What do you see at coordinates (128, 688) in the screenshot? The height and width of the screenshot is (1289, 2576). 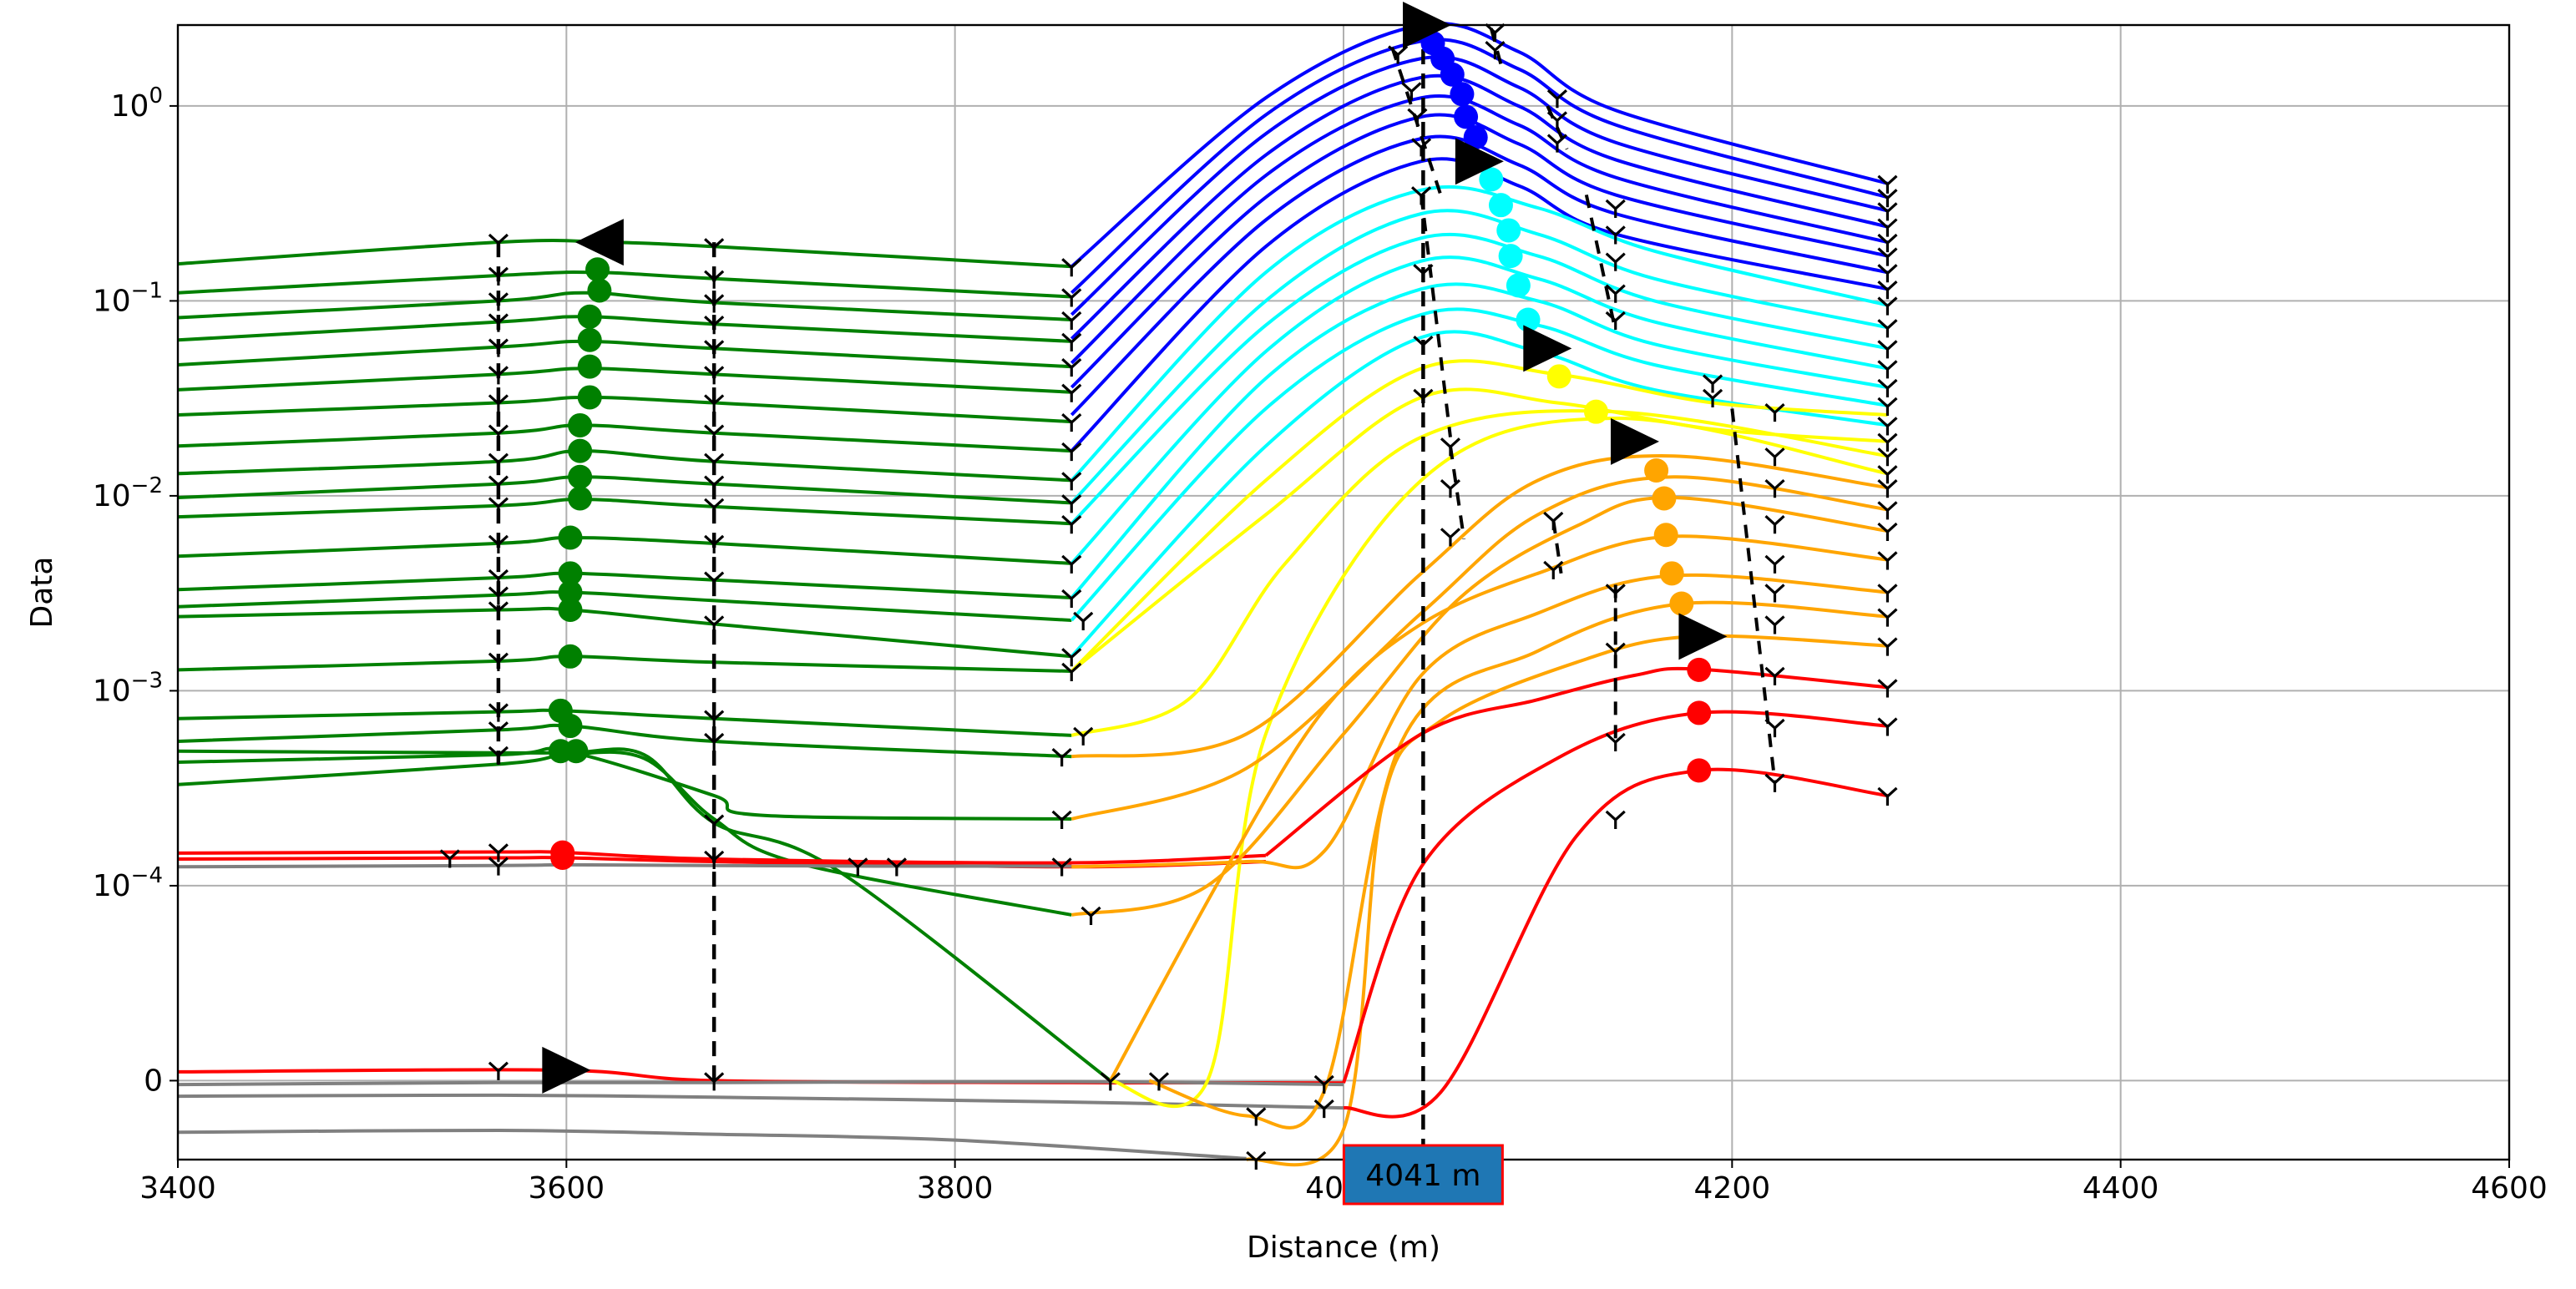 I see `y-tick-label: 10⁻³` at bounding box center [128, 688].